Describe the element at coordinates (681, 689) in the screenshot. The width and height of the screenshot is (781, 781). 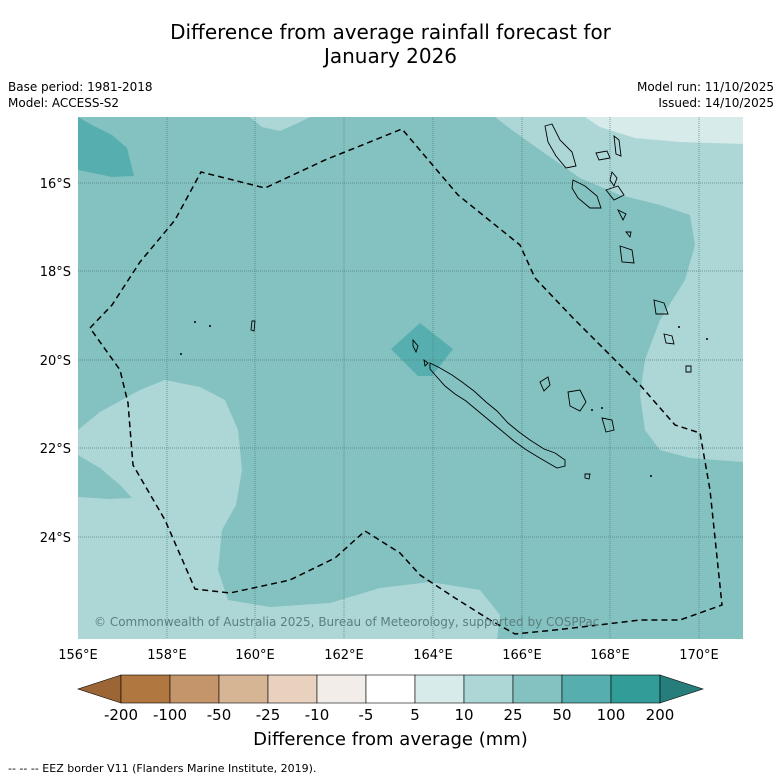
I see `colorbar-over-arrow` at that location.